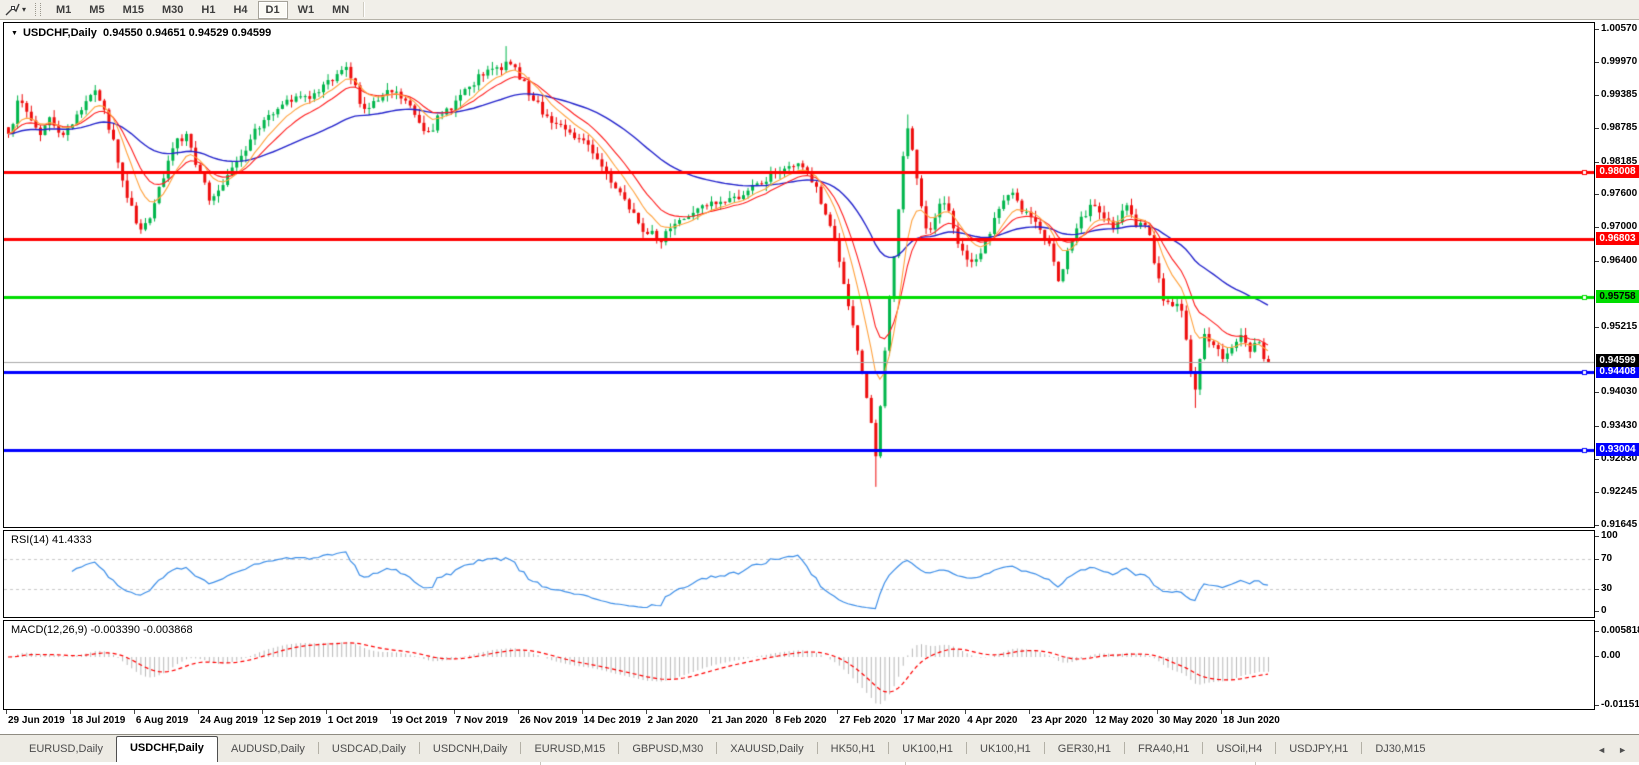 This screenshot has width=1639, height=765. What do you see at coordinates (1319, 749) in the screenshot?
I see `chart-tab-usdjpy-h1-14: USDJPY,H1` at bounding box center [1319, 749].